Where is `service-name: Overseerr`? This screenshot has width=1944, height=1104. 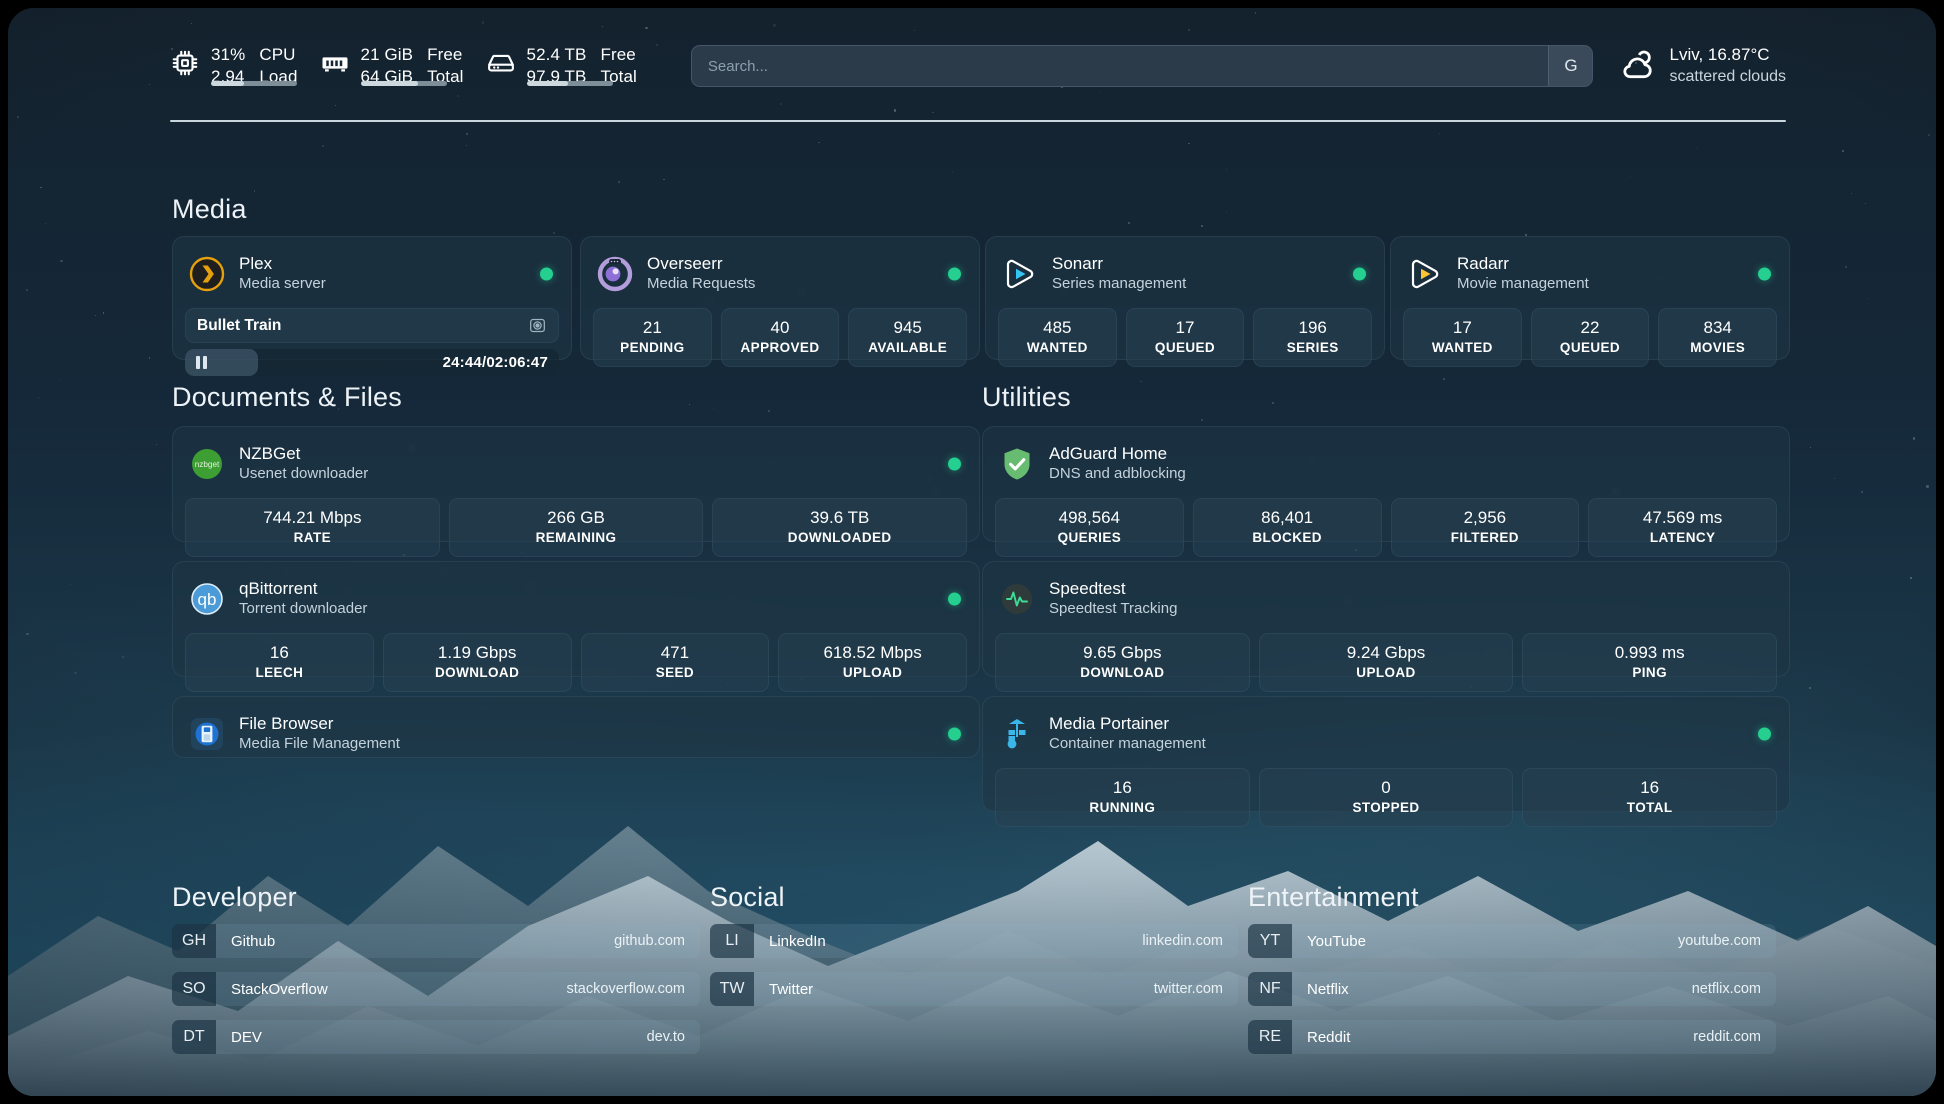 service-name: Overseerr is located at coordinates (685, 263).